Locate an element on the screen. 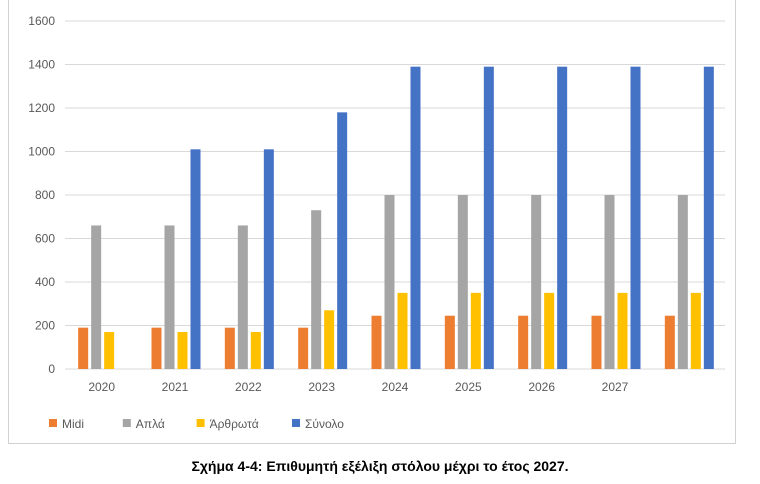 The height and width of the screenshot is (484, 760). y-tick-label: 1600 is located at coordinates (41, 21).